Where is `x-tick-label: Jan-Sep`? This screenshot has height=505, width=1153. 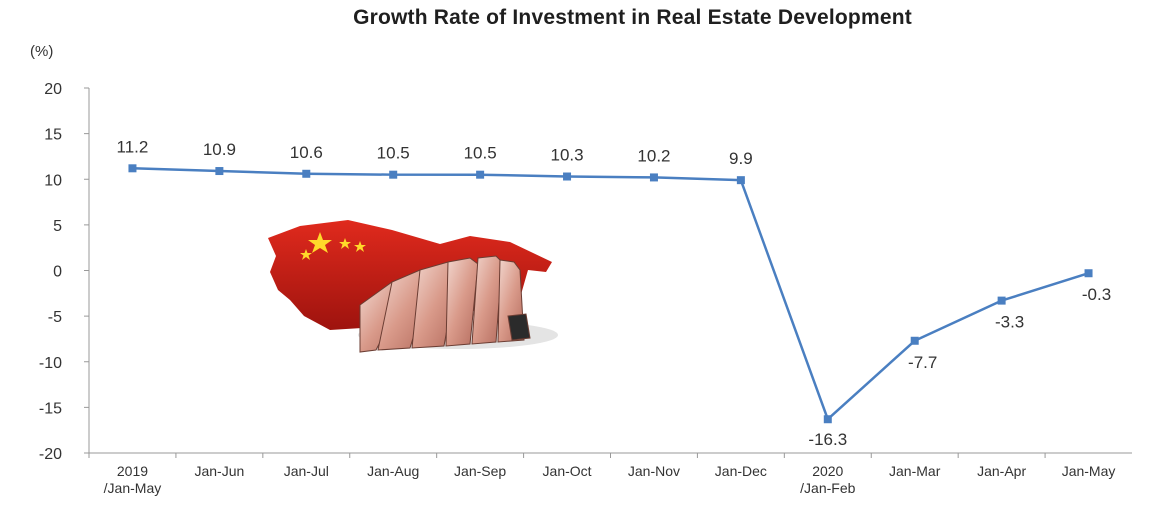 x-tick-label: Jan-Sep is located at coordinates (480, 471).